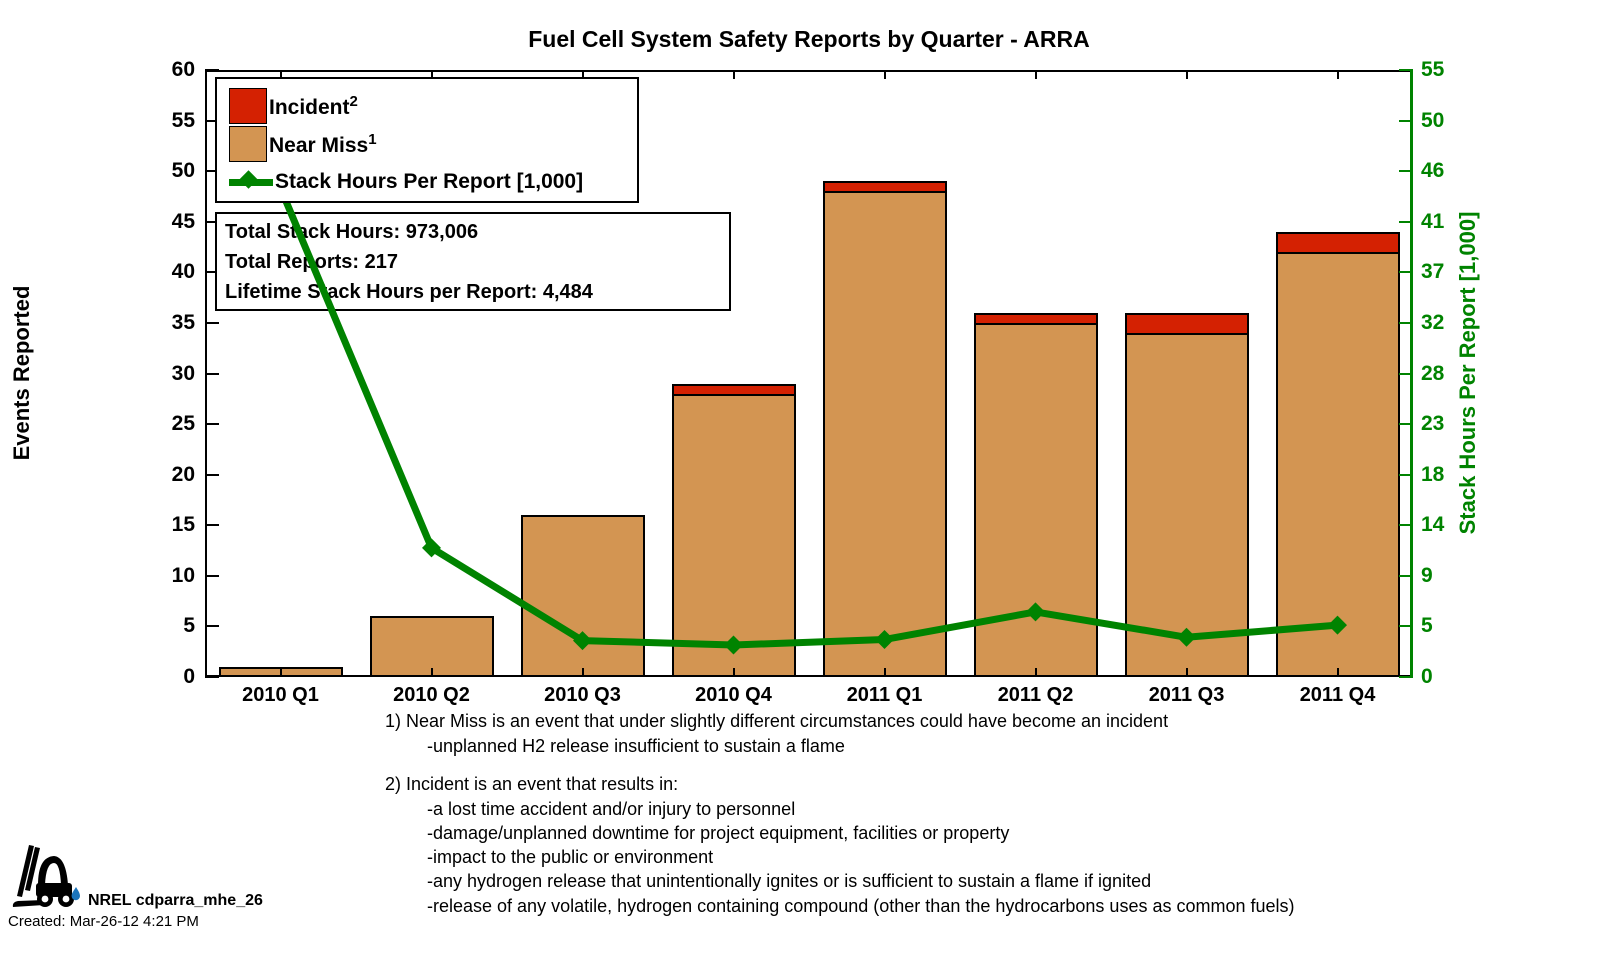 The height and width of the screenshot is (960, 1599). What do you see at coordinates (183, 120) in the screenshot?
I see `left-axis-tick-label: 55` at bounding box center [183, 120].